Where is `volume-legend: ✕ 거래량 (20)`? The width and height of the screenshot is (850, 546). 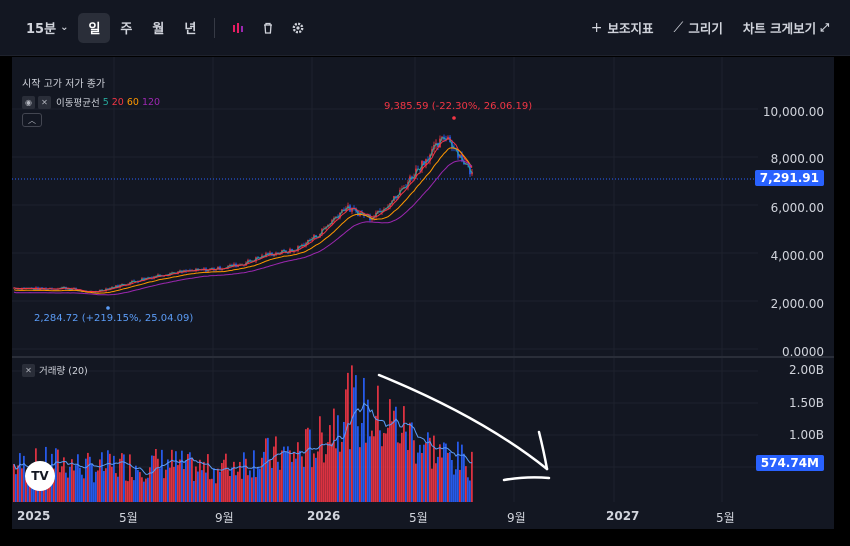 volume-legend: ✕ 거래량 (20) is located at coordinates (55, 370).